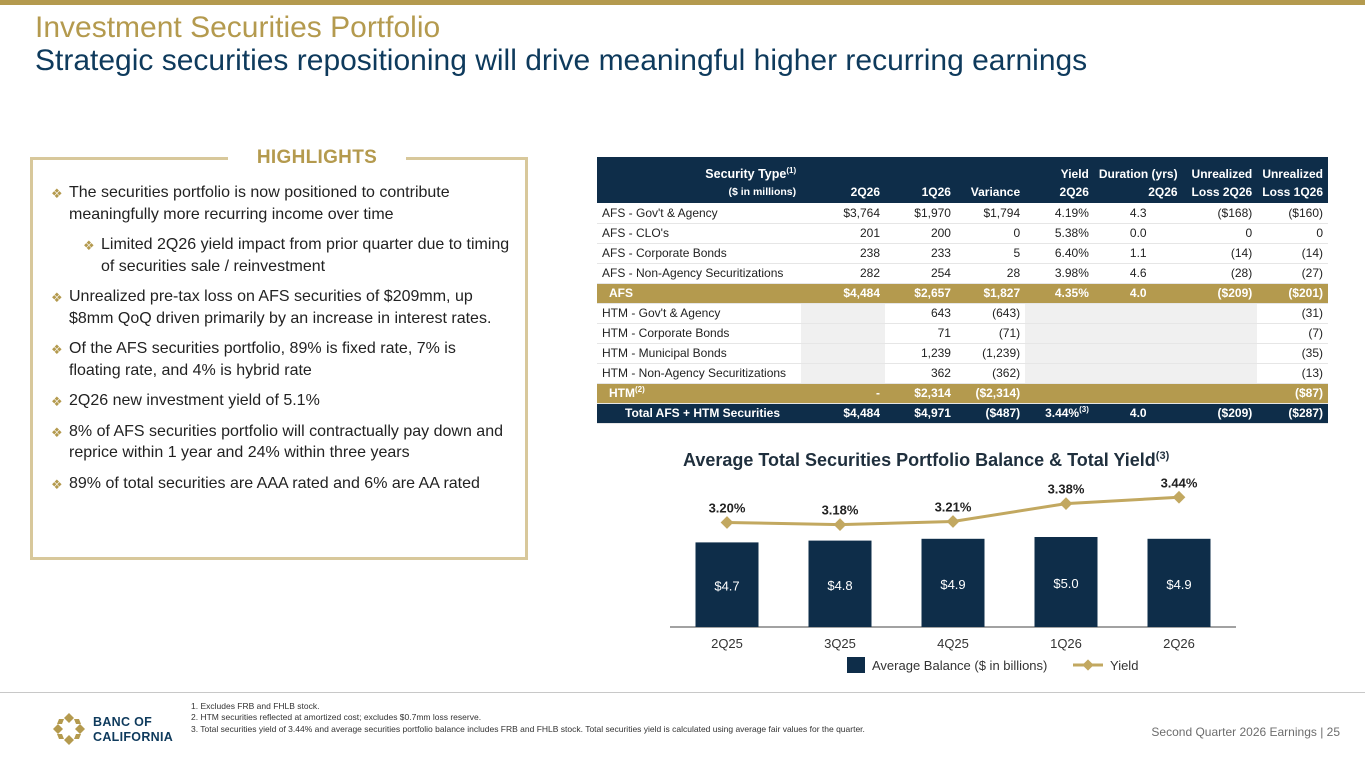 Image resolution: width=1365 pixels, height=768 pixels. Describe the element at coordinates (959, 665) in the screenshot. I see `legend-label-balance: Average Balance ($ in billions)` at that location.